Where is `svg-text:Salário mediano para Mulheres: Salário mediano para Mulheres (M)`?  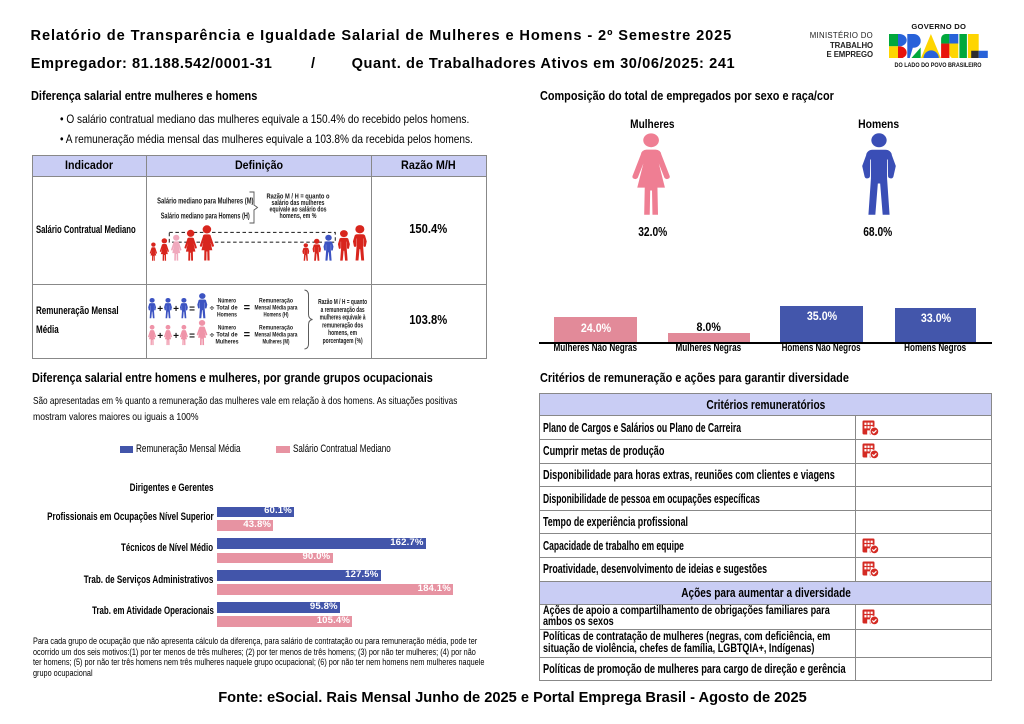
svg-text:Salário mediano para Mulheres: Salário mediano para Mulheres (M) is located at coordinates (205, 201).